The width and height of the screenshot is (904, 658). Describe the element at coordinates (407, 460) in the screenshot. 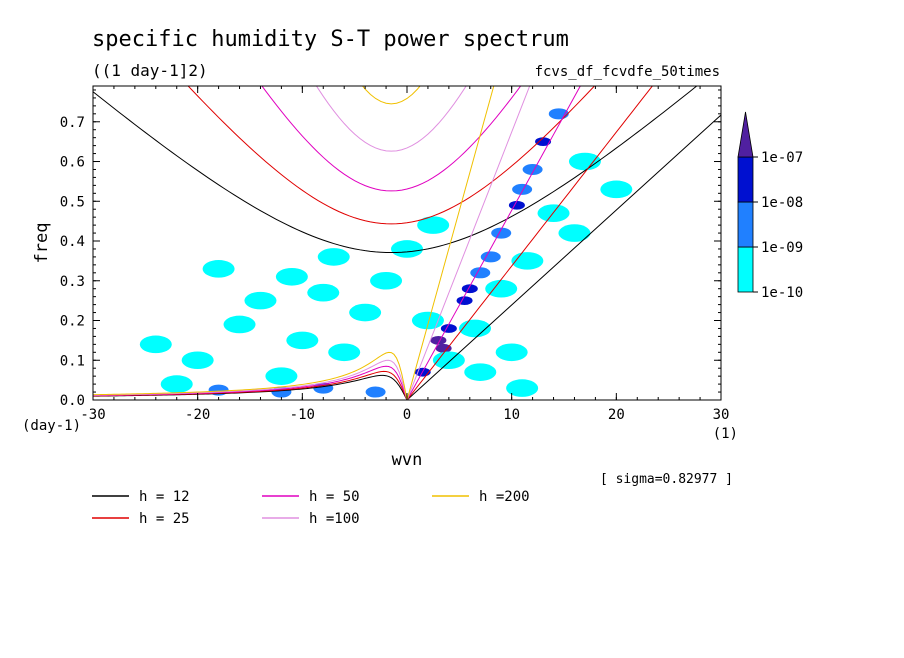

I see `x-axis-label: wvn` at that location.